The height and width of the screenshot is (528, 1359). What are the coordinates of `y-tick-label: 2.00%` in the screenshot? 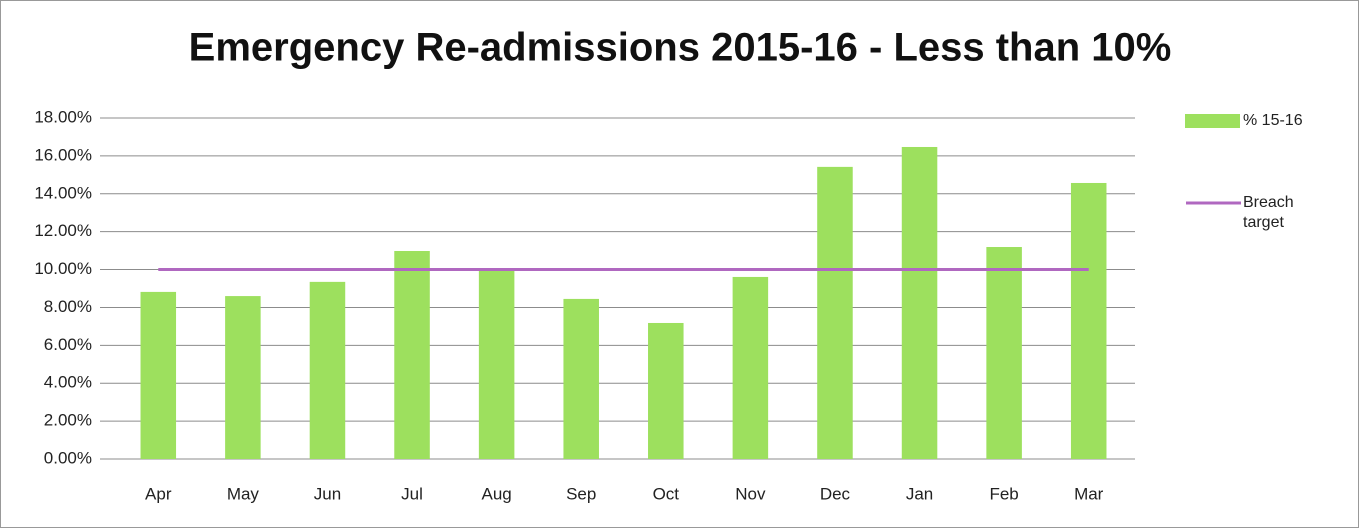 It's located at (68, 420).